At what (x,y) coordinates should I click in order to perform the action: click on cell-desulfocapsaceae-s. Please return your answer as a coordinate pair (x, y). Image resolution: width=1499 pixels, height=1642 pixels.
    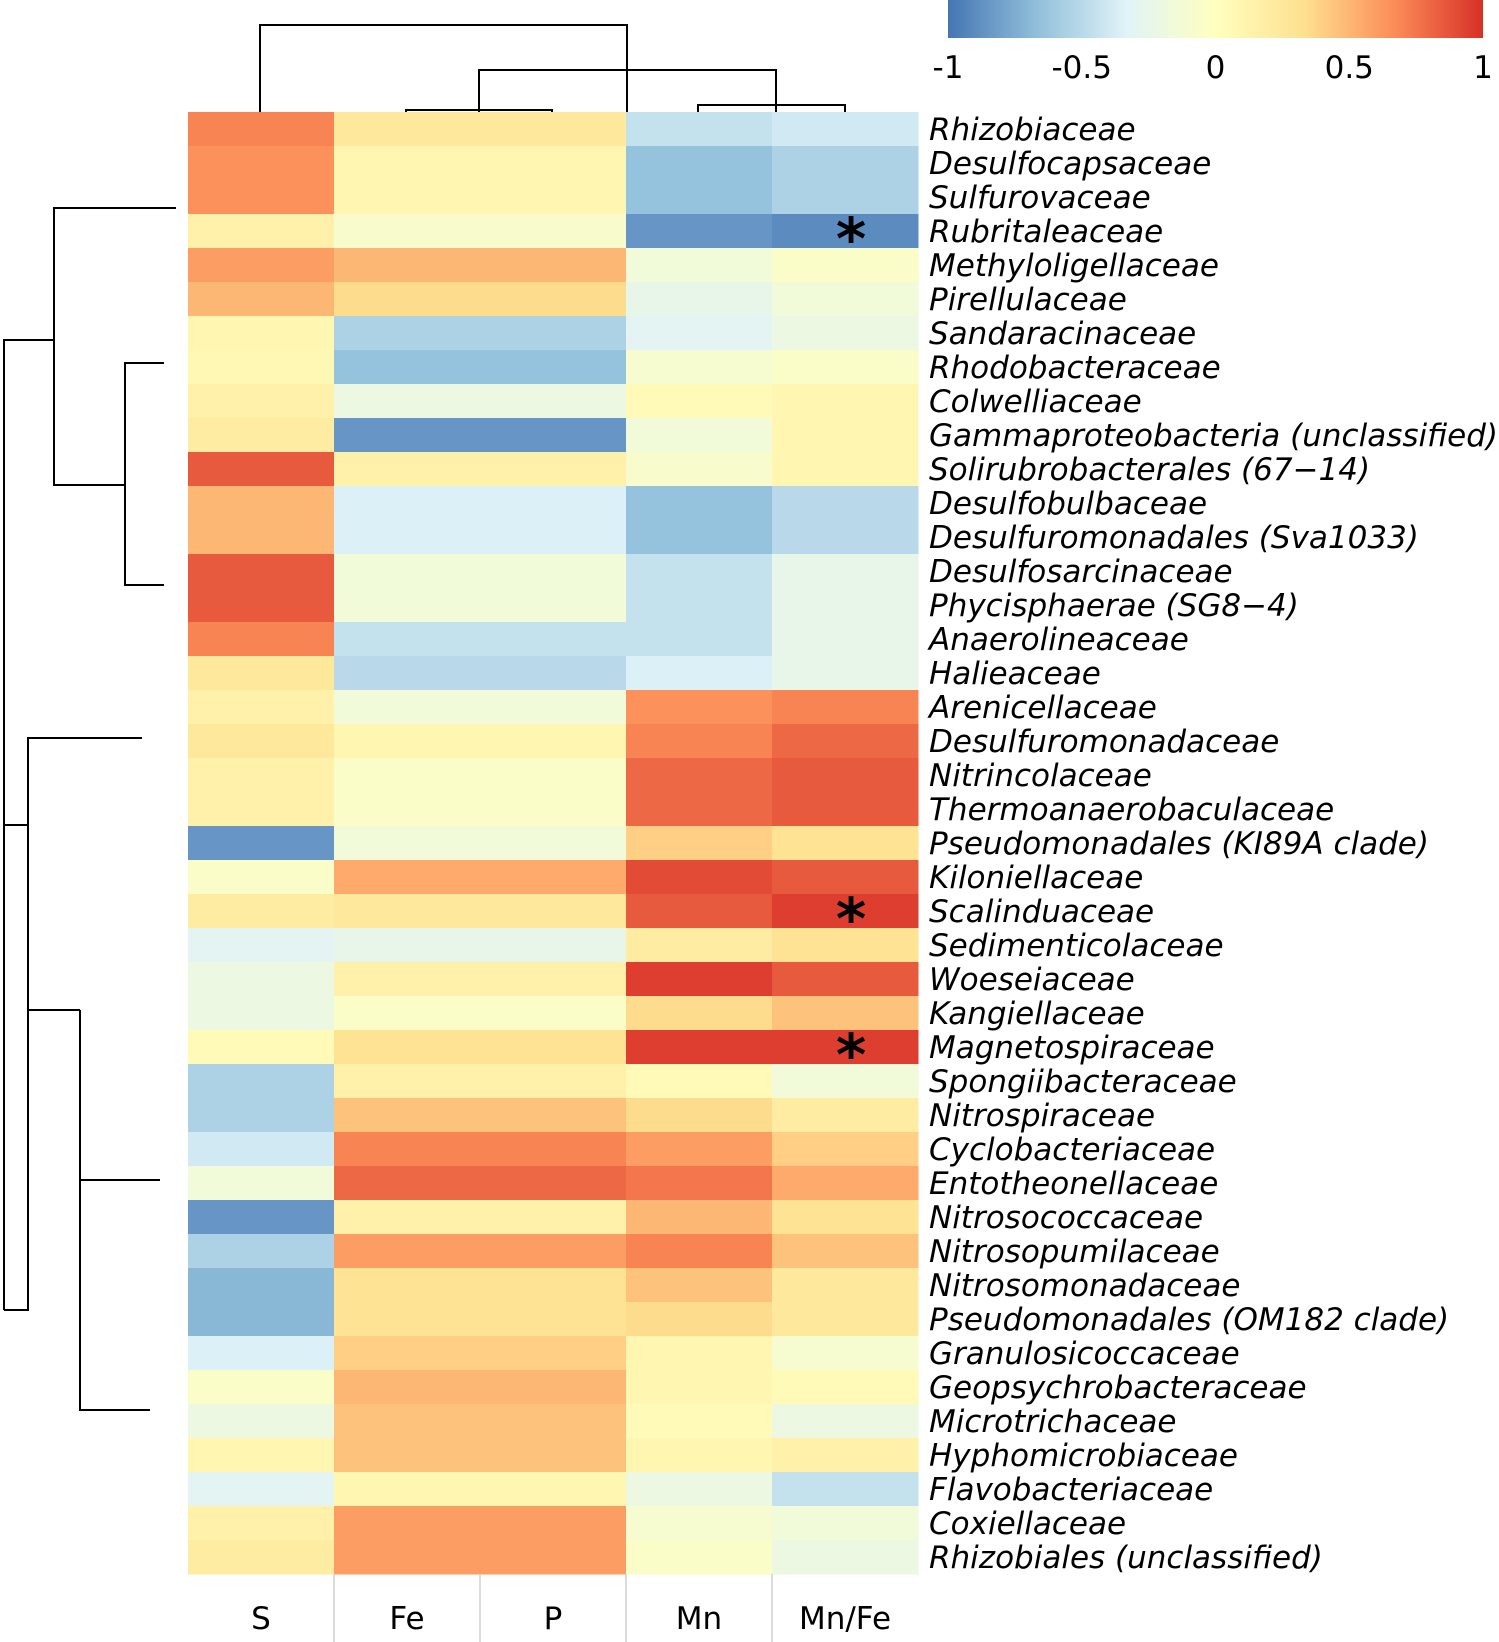
    Looking at the image, I should click on (261, 163).